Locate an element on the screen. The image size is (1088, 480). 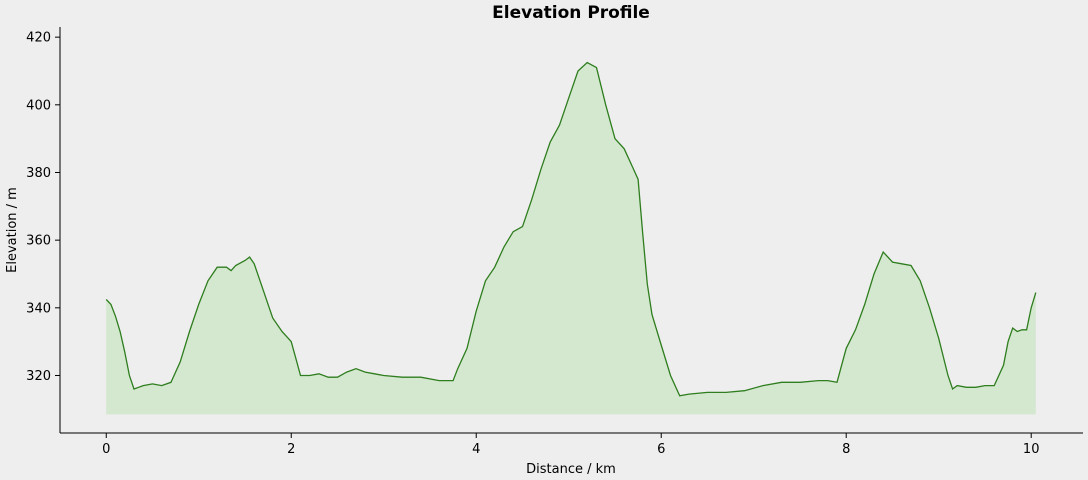
y-axis-label: Elevation / m is located at coordinates (12, 230).